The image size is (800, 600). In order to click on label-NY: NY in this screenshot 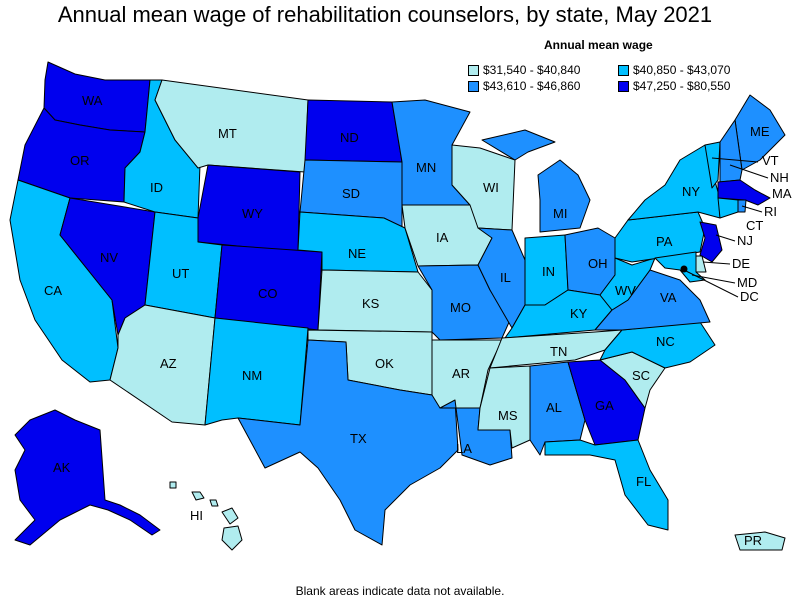, I will do `click(691, 191)`.